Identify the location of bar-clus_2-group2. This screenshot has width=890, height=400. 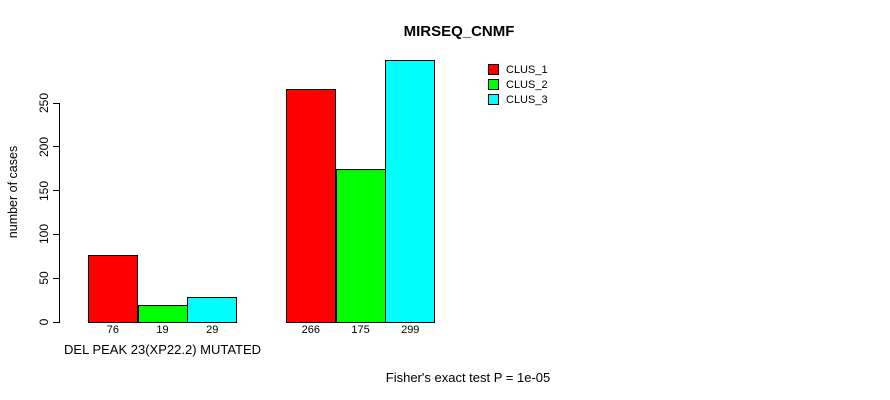
(361, 245).